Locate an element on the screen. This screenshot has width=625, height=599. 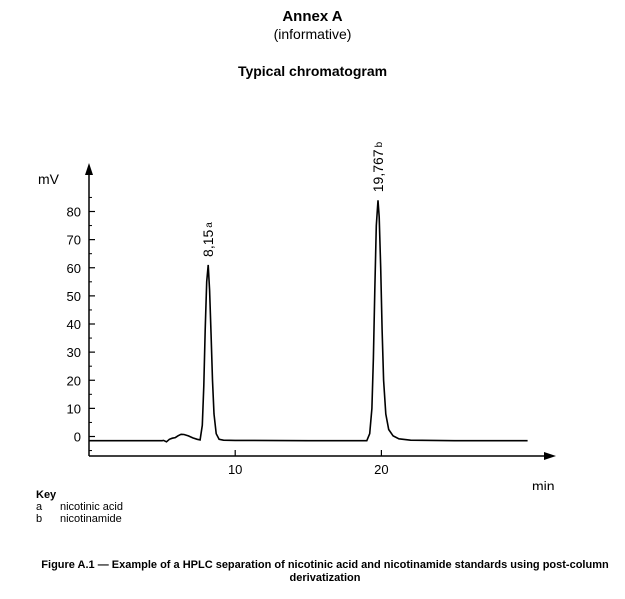
peak-time: 19,767 is located at coordinates (378, 170).